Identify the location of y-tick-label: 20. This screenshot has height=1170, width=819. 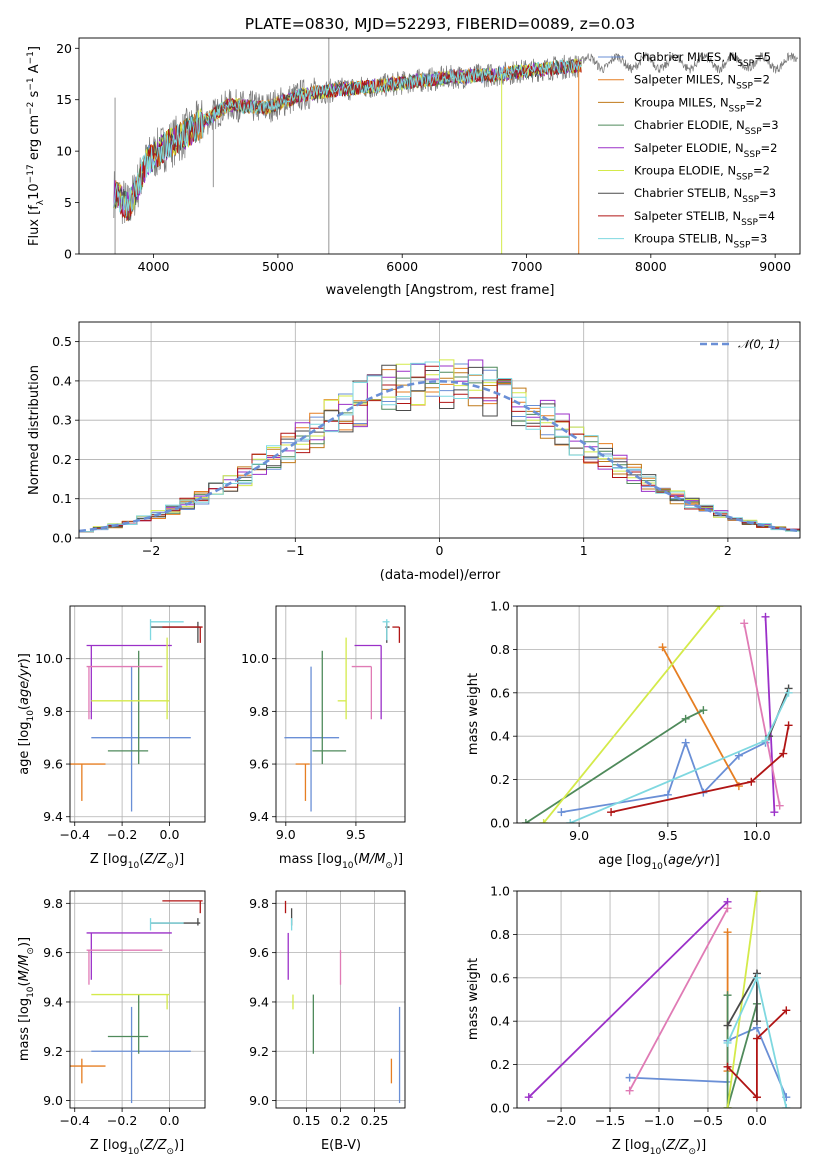
(64, 48).